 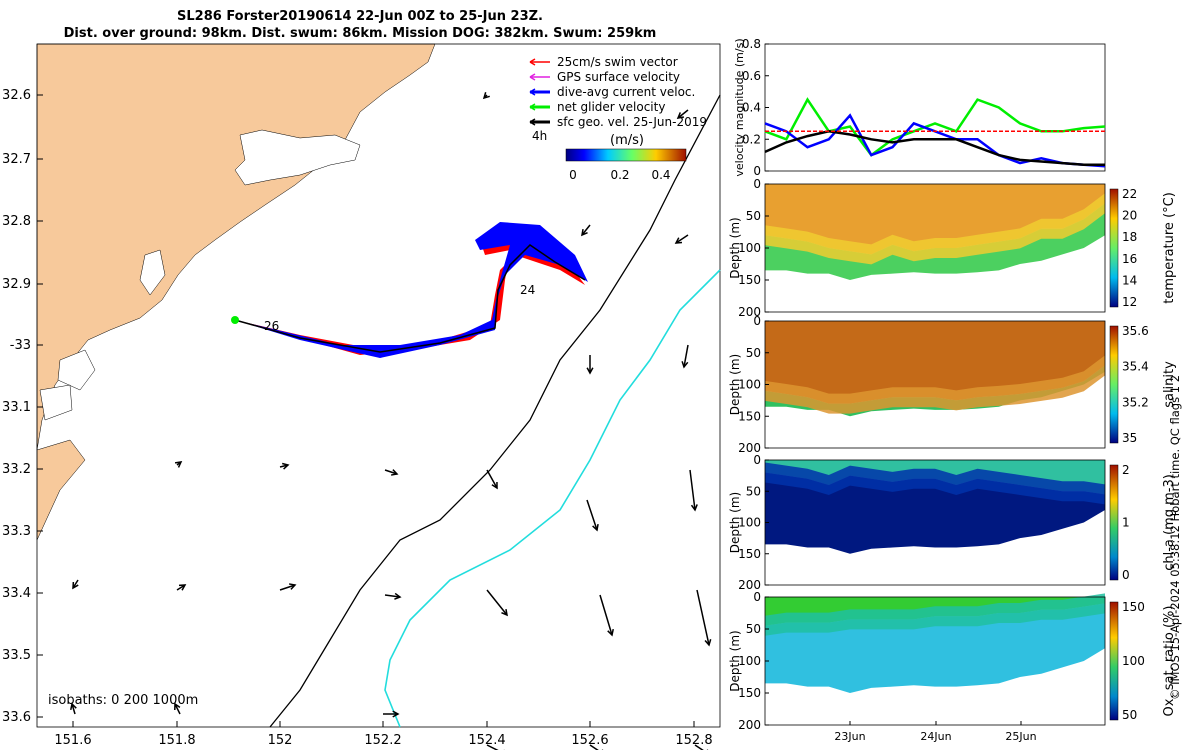 I want to click on heatmap-colorbar-label: chl-a (mg m-3), so click(x=1169, y=522).